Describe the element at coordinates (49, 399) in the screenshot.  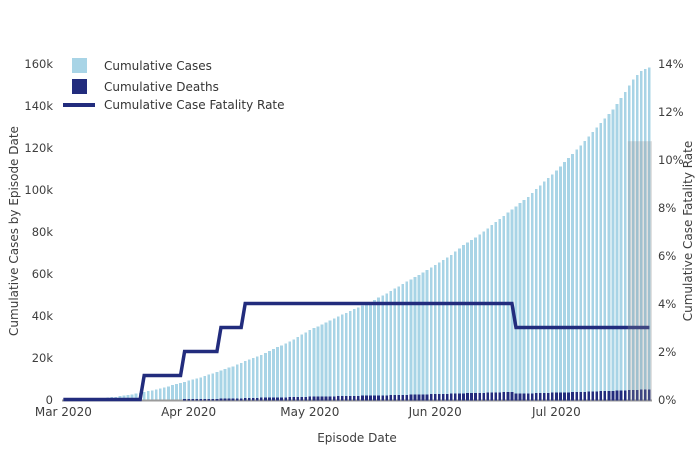
I see `left-axis-tick-label: 0` at that location.